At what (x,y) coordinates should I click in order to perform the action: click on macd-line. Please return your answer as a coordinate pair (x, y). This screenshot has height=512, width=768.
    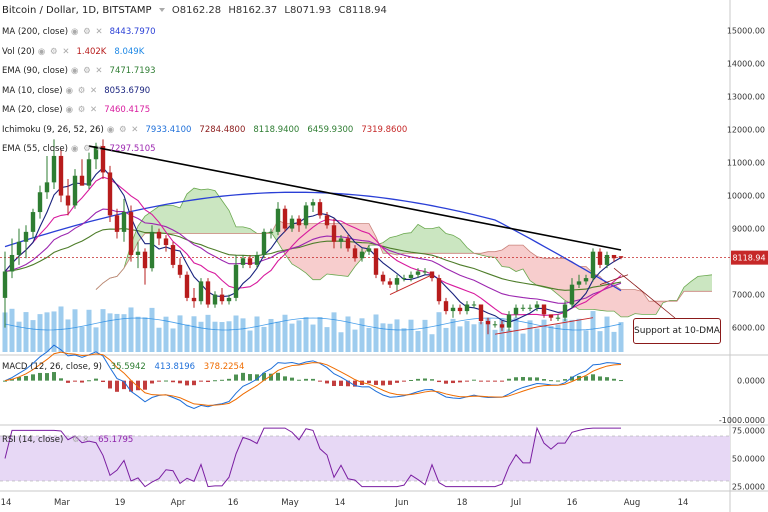
    Looking at the image, I should click on (313, 377).